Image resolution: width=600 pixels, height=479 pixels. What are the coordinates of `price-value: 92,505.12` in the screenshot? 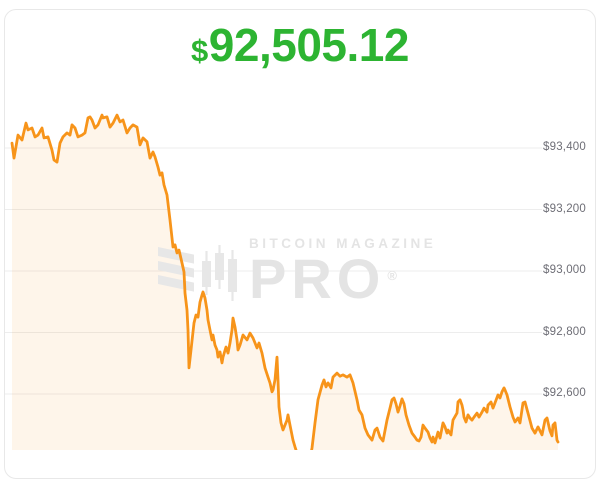 It's located at (309, 45).